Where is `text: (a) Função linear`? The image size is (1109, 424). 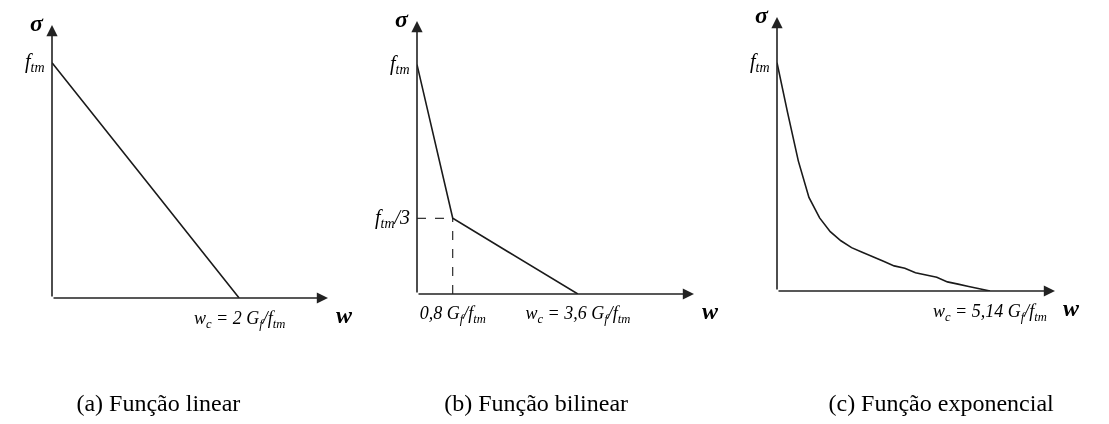 text: (a) Função linear is located at coordinates (158, 403).